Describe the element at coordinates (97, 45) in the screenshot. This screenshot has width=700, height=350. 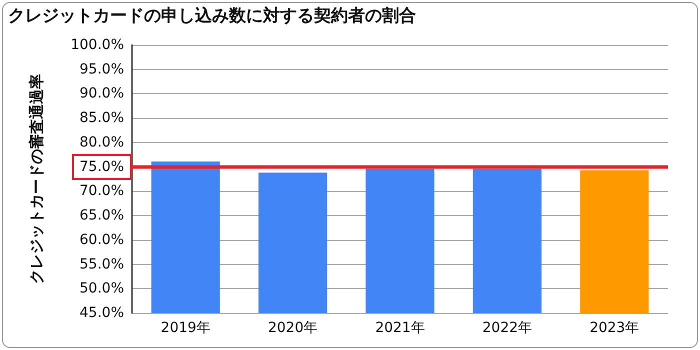
I see `y-tick-label: 100.0%` at that location.